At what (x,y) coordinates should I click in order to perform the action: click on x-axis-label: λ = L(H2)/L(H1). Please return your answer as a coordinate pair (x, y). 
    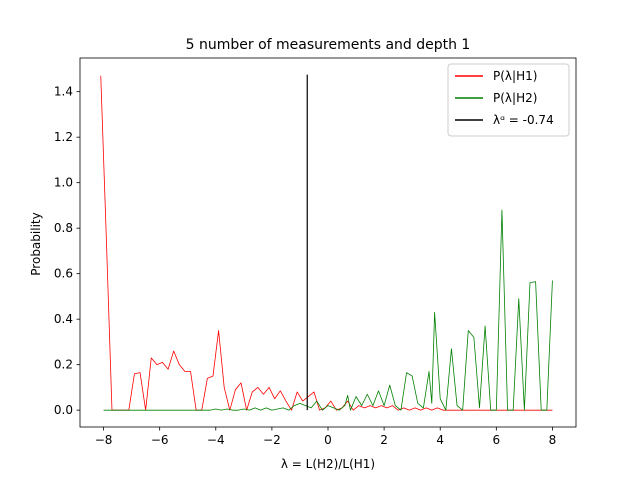
    Looking at the image, I should click on (328, 464).